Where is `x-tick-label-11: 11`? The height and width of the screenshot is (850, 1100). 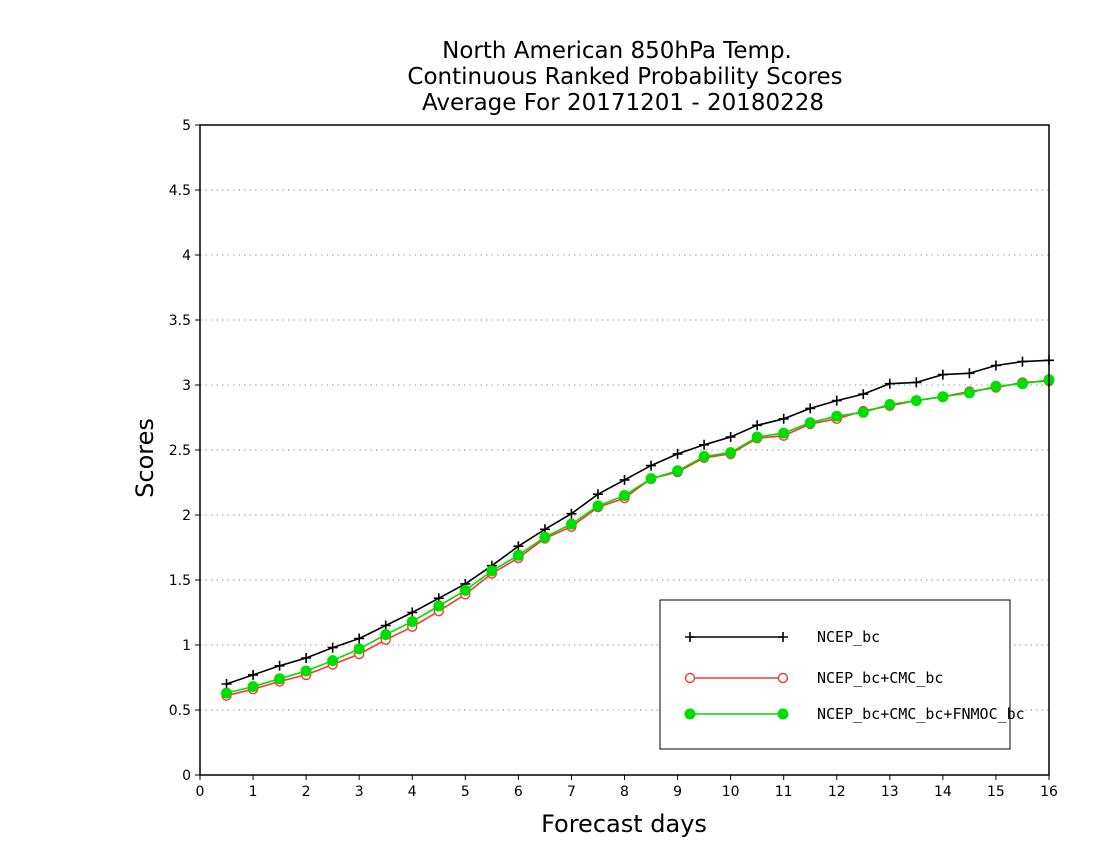
x-tick-label-11: 11 is located at coordinates (784, 792).